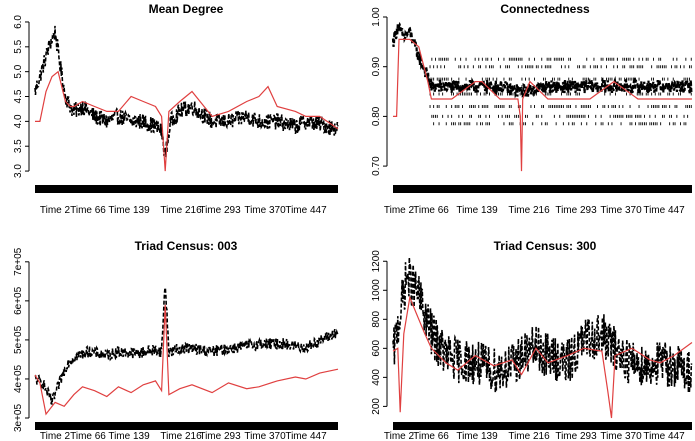  What do you see at coordinates (379, 332) in the screenshot?
I see `y-axis: 200 400 600 800 1000 1200` at bounding box center [379, 332].